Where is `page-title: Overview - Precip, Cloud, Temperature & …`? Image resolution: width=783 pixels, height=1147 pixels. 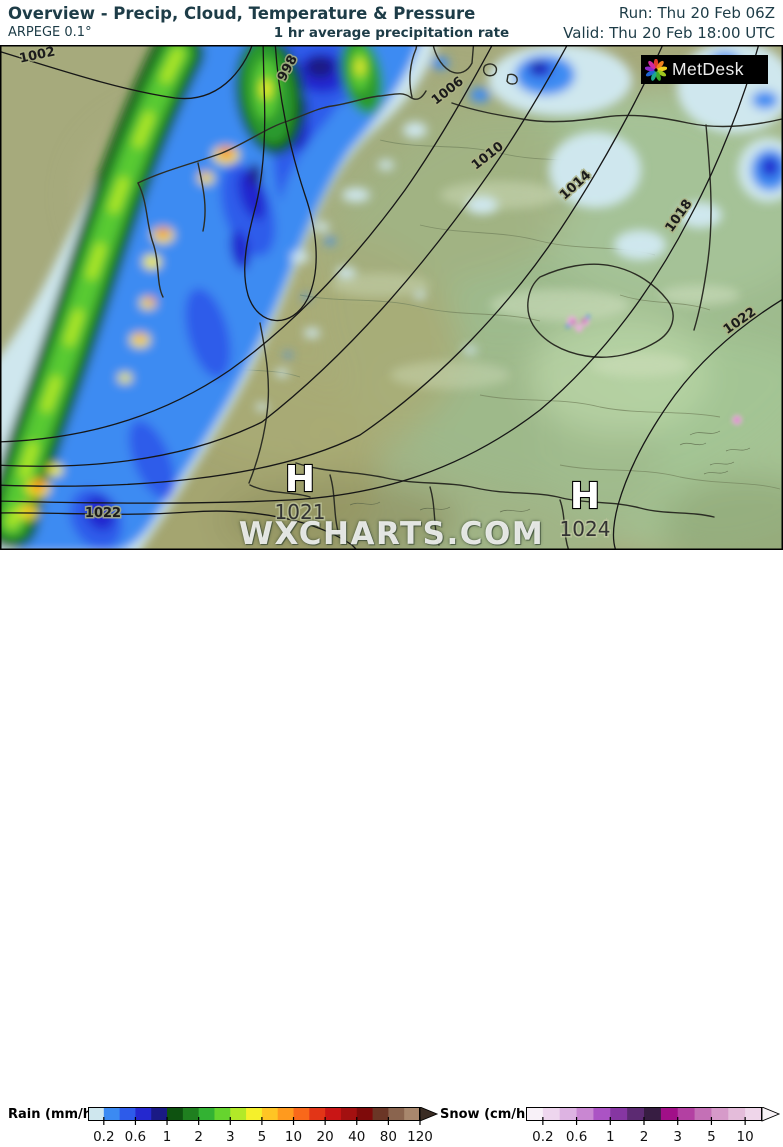
page-title: Overview - Precip, Cloud, Temperature & … is located at coordinates (242, 13).